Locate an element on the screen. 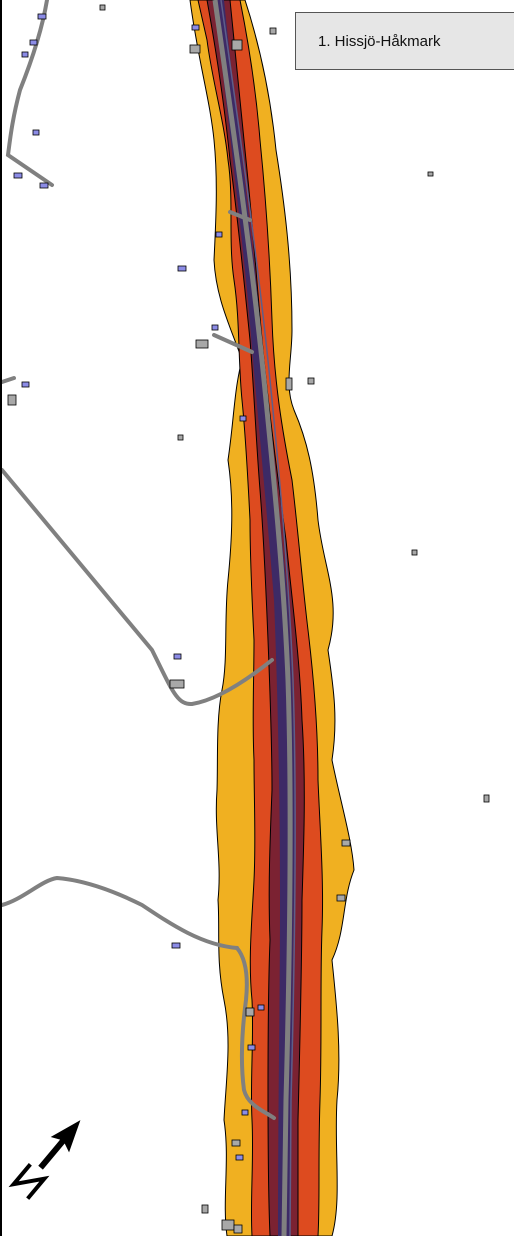 Image resolution: width=514 pixels, height=1236 pixels. north-arrow-icon is located at coordinates (44, 1160).